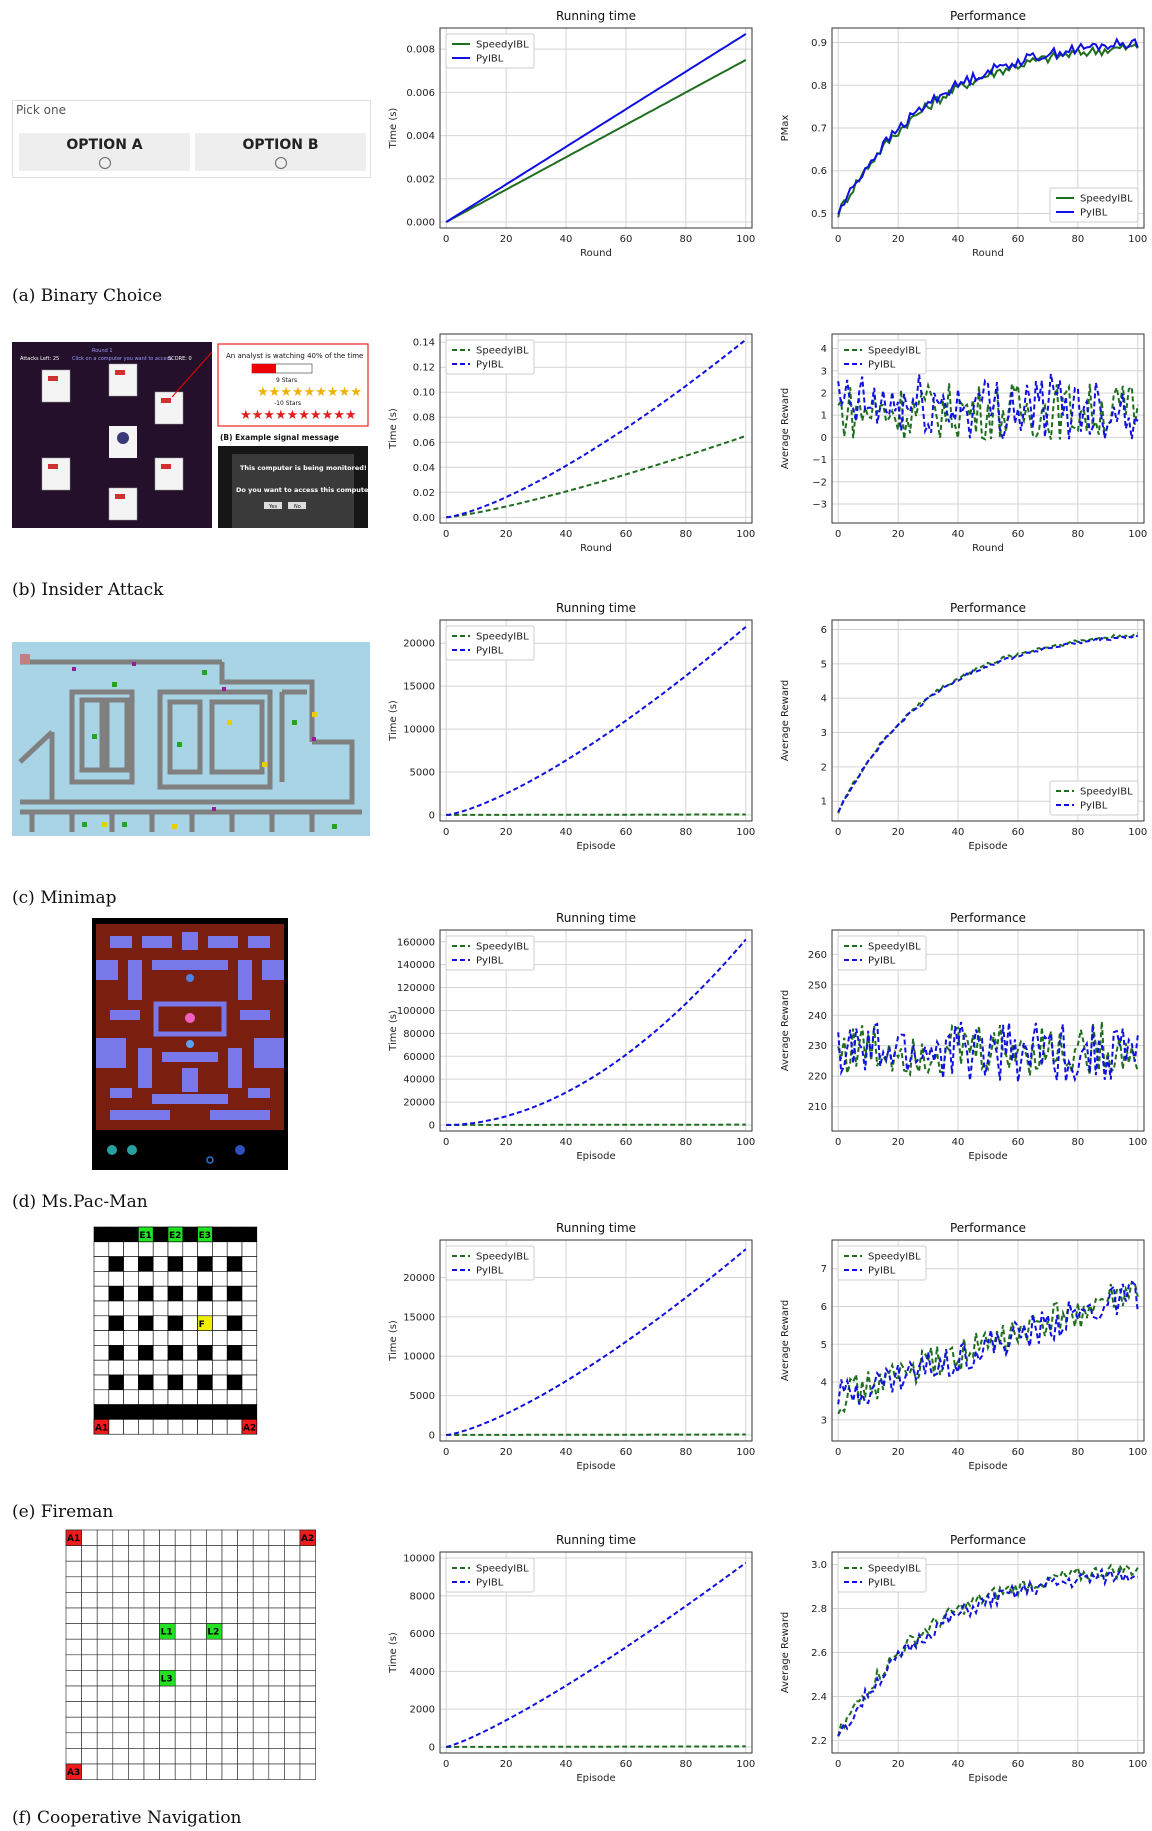  I want to click on y-tick-label: −3, so click(819, 505).